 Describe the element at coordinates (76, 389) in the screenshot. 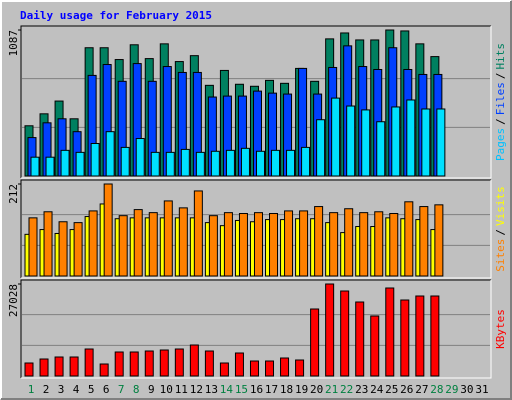

I see `x-tick-label: 4` at that location.